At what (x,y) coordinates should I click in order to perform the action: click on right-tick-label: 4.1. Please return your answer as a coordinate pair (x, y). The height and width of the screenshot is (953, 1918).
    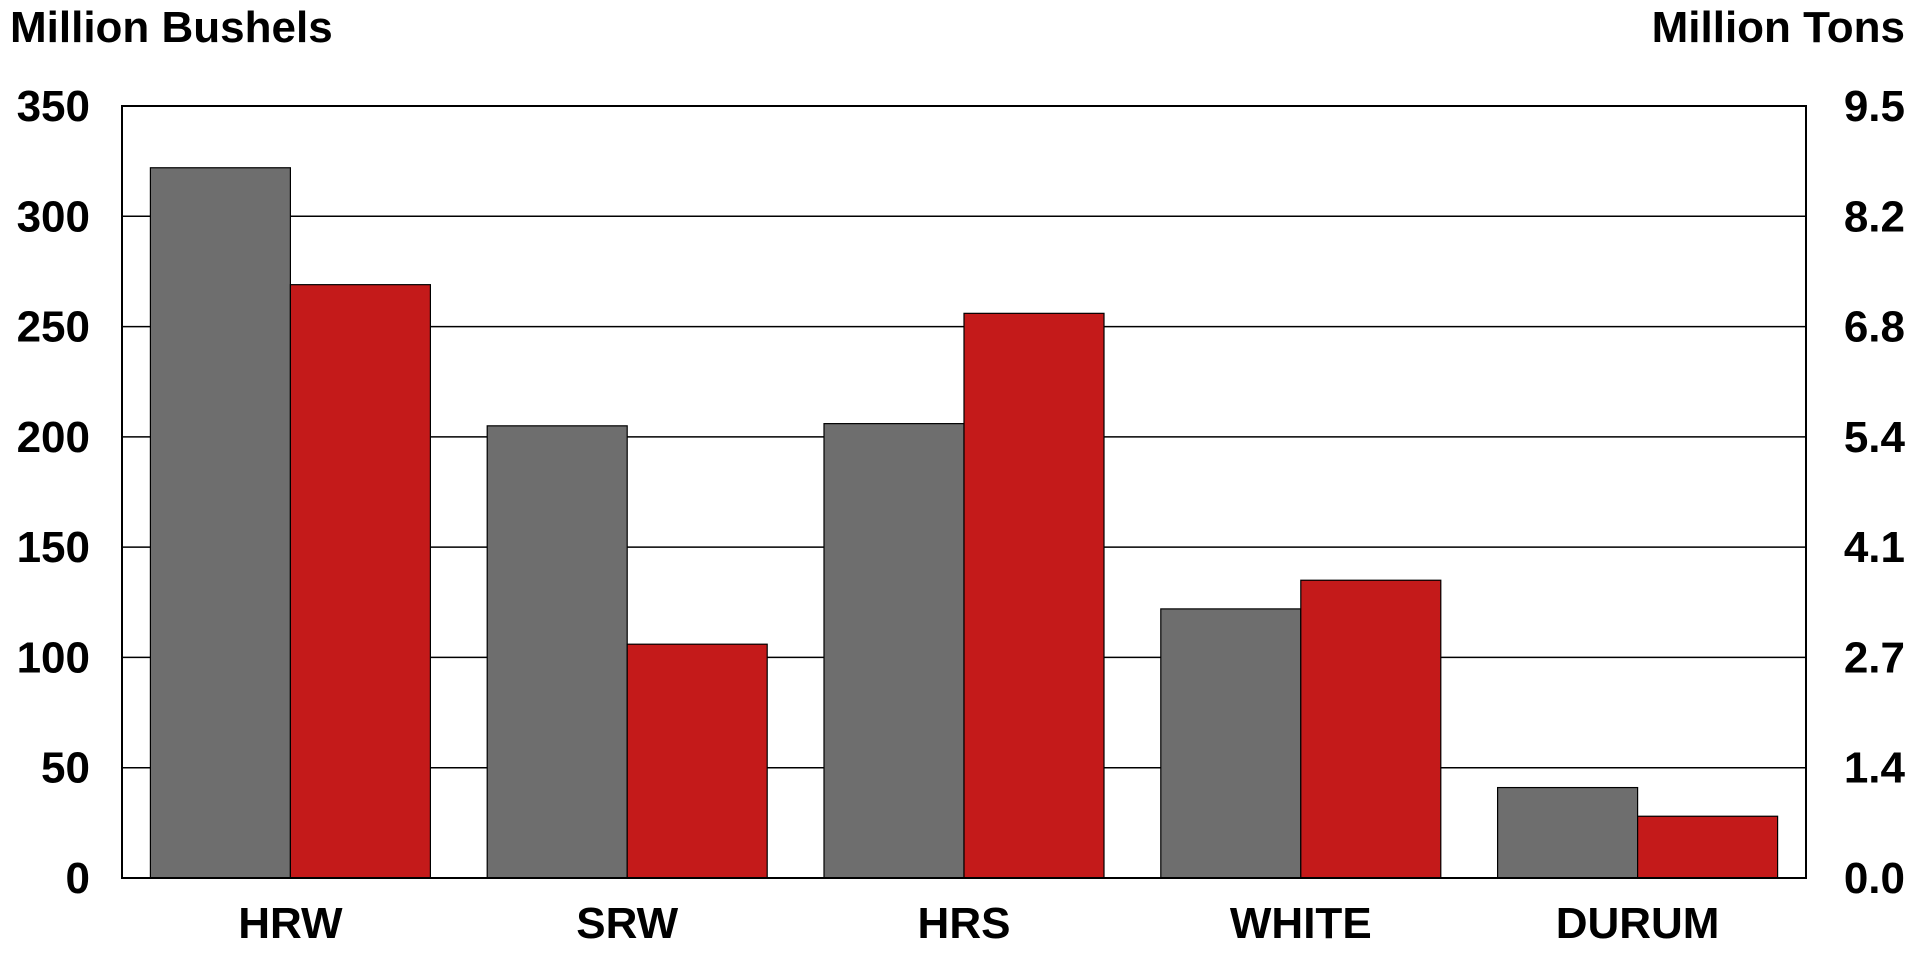
    Looking at the image, I should click on (1874, 547).